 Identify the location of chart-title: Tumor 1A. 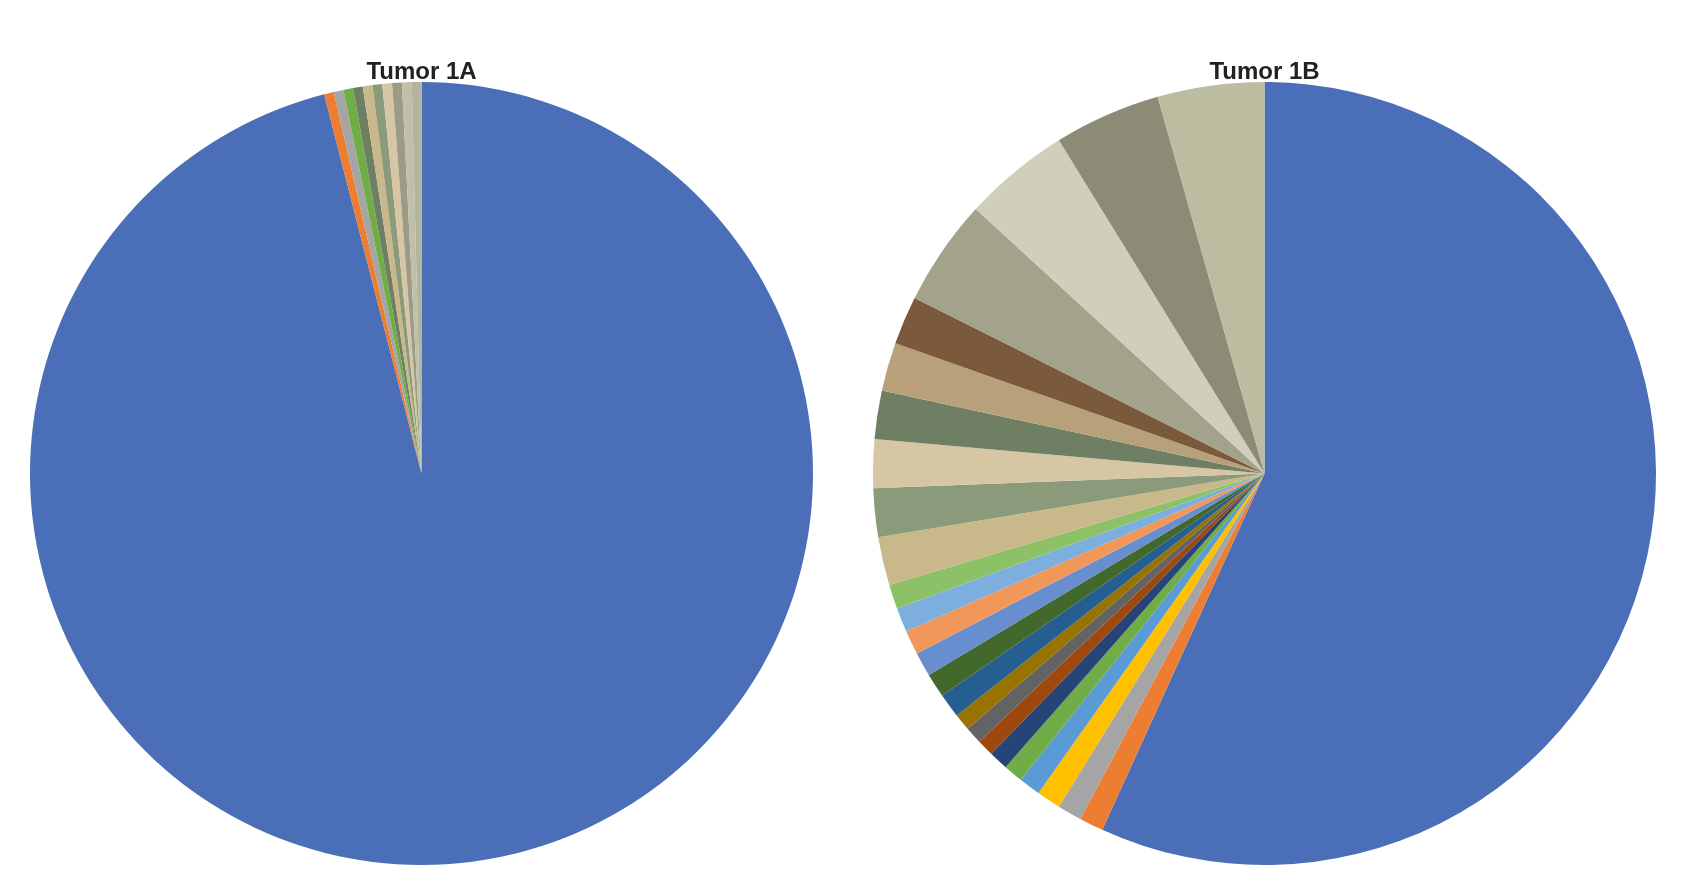
(421, 70).